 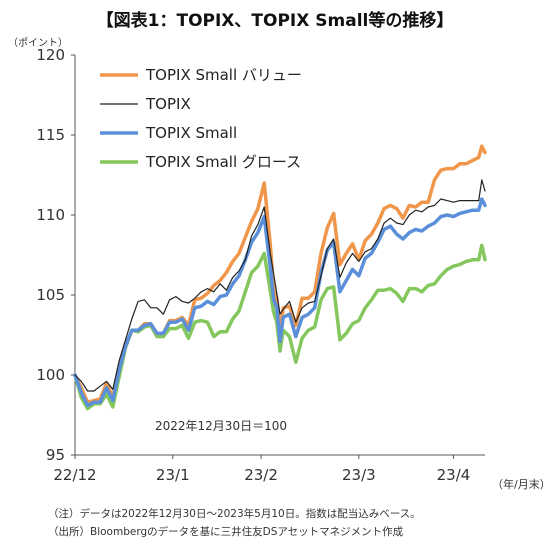 What do you see at coordinates (191, 133) in the screenshot?
I see `legend-label-2: TOPIX Small` at bounding box center [191, 133].